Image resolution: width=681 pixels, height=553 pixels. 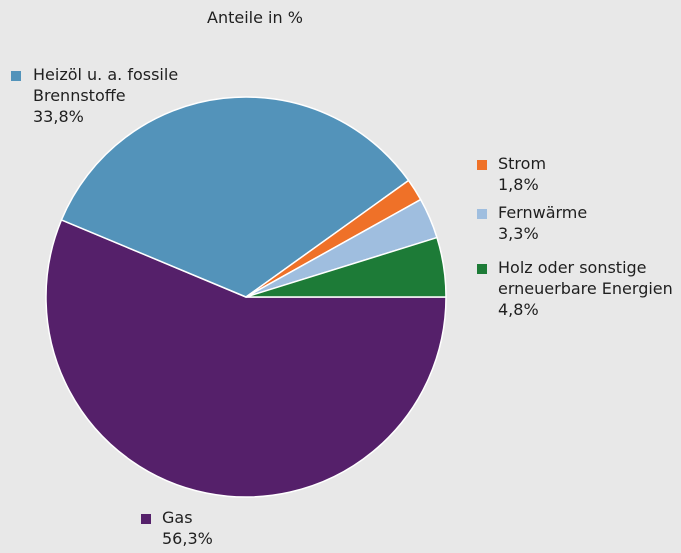 I want to click on slice-label-holz-line-2: erneuerbare Energien, so click(x=585, y=288).